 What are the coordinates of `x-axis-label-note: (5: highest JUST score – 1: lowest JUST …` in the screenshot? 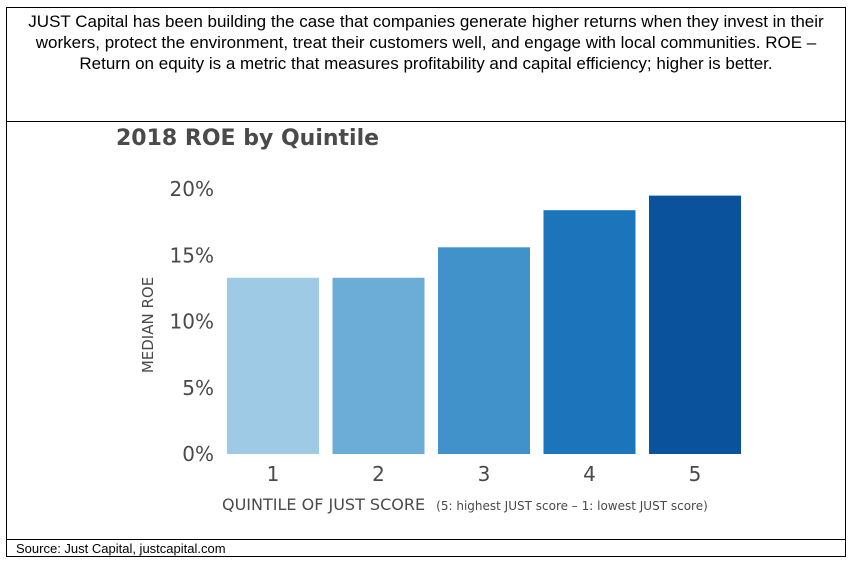 It's located at (572, 506).